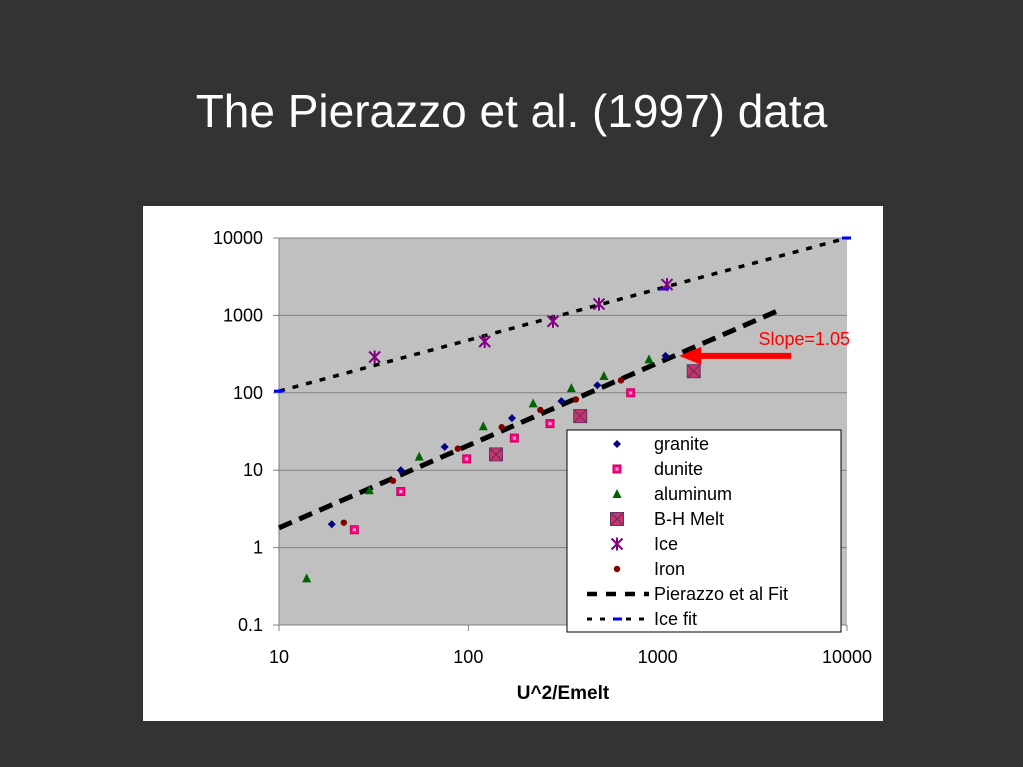 This screenshot has height=767, width=1023. Describe the element at coordinates (250, 625) in the screenshot. I see `y-tick-label: 0.1` at that location.